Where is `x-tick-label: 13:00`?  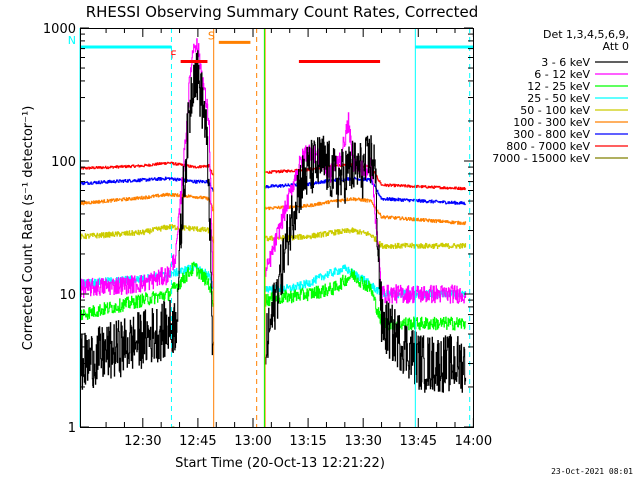
x-tick-label: 13:00 is located at coordinates (252, 441).